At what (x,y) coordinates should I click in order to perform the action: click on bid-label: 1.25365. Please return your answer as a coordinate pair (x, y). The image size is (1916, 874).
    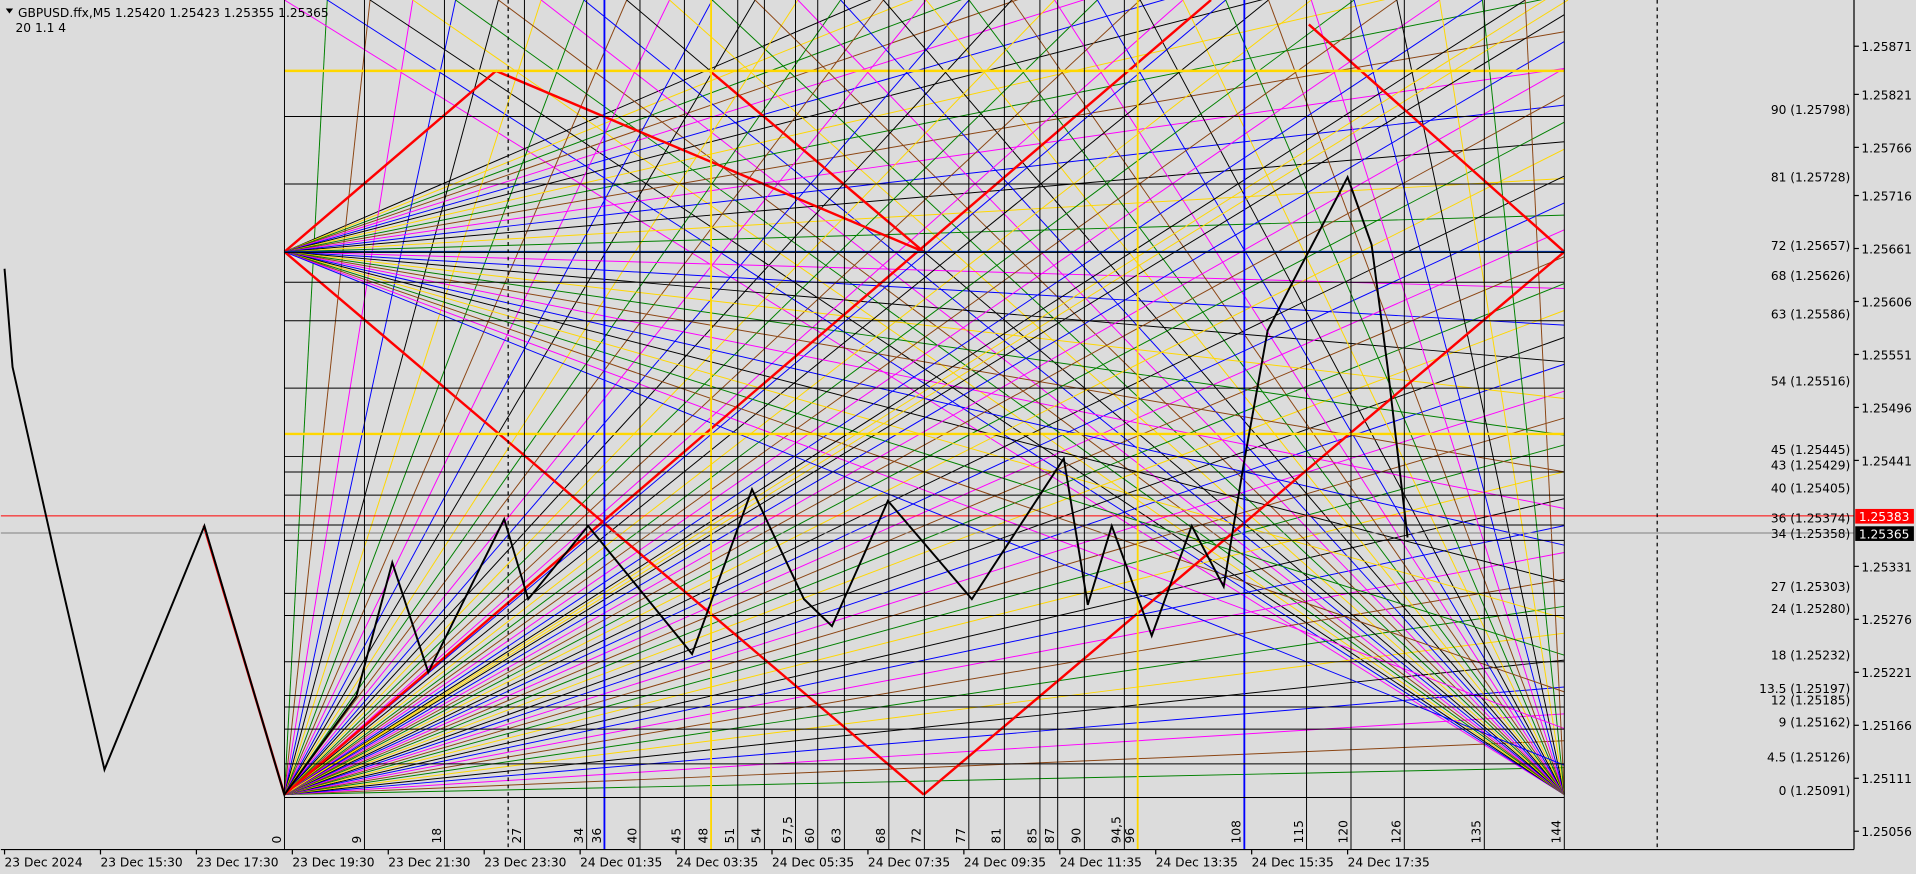
    Looking at the image, I should click on (1884, 535).